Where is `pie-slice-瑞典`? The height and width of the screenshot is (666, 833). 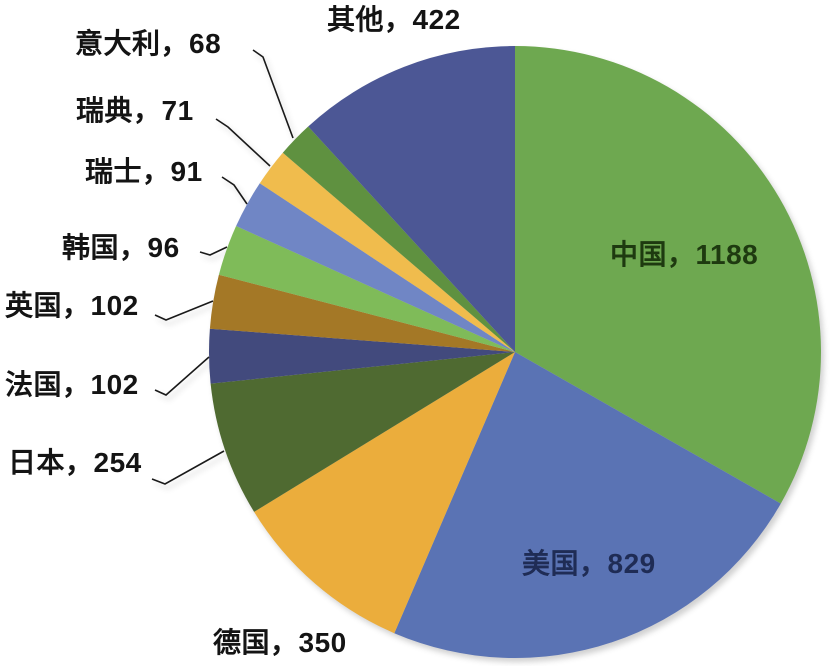
pie-slice-瑞典 is located at coordinates (387, 252).